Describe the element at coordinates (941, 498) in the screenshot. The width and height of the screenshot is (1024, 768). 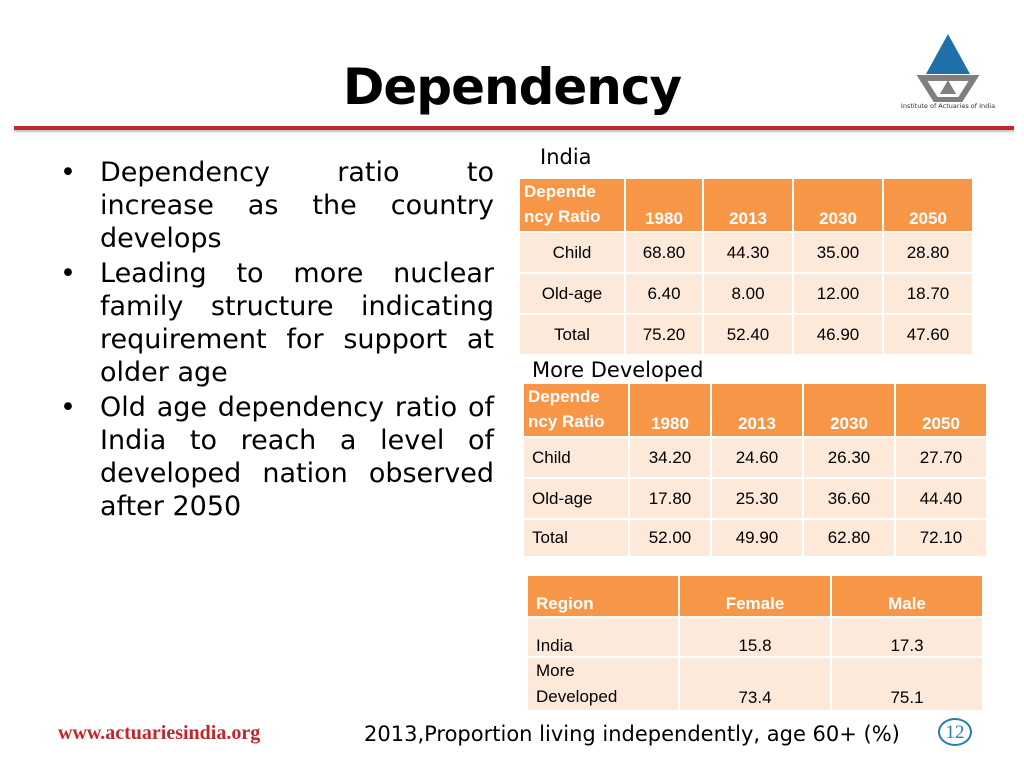
I see `table-cell: 44.40` at that location.